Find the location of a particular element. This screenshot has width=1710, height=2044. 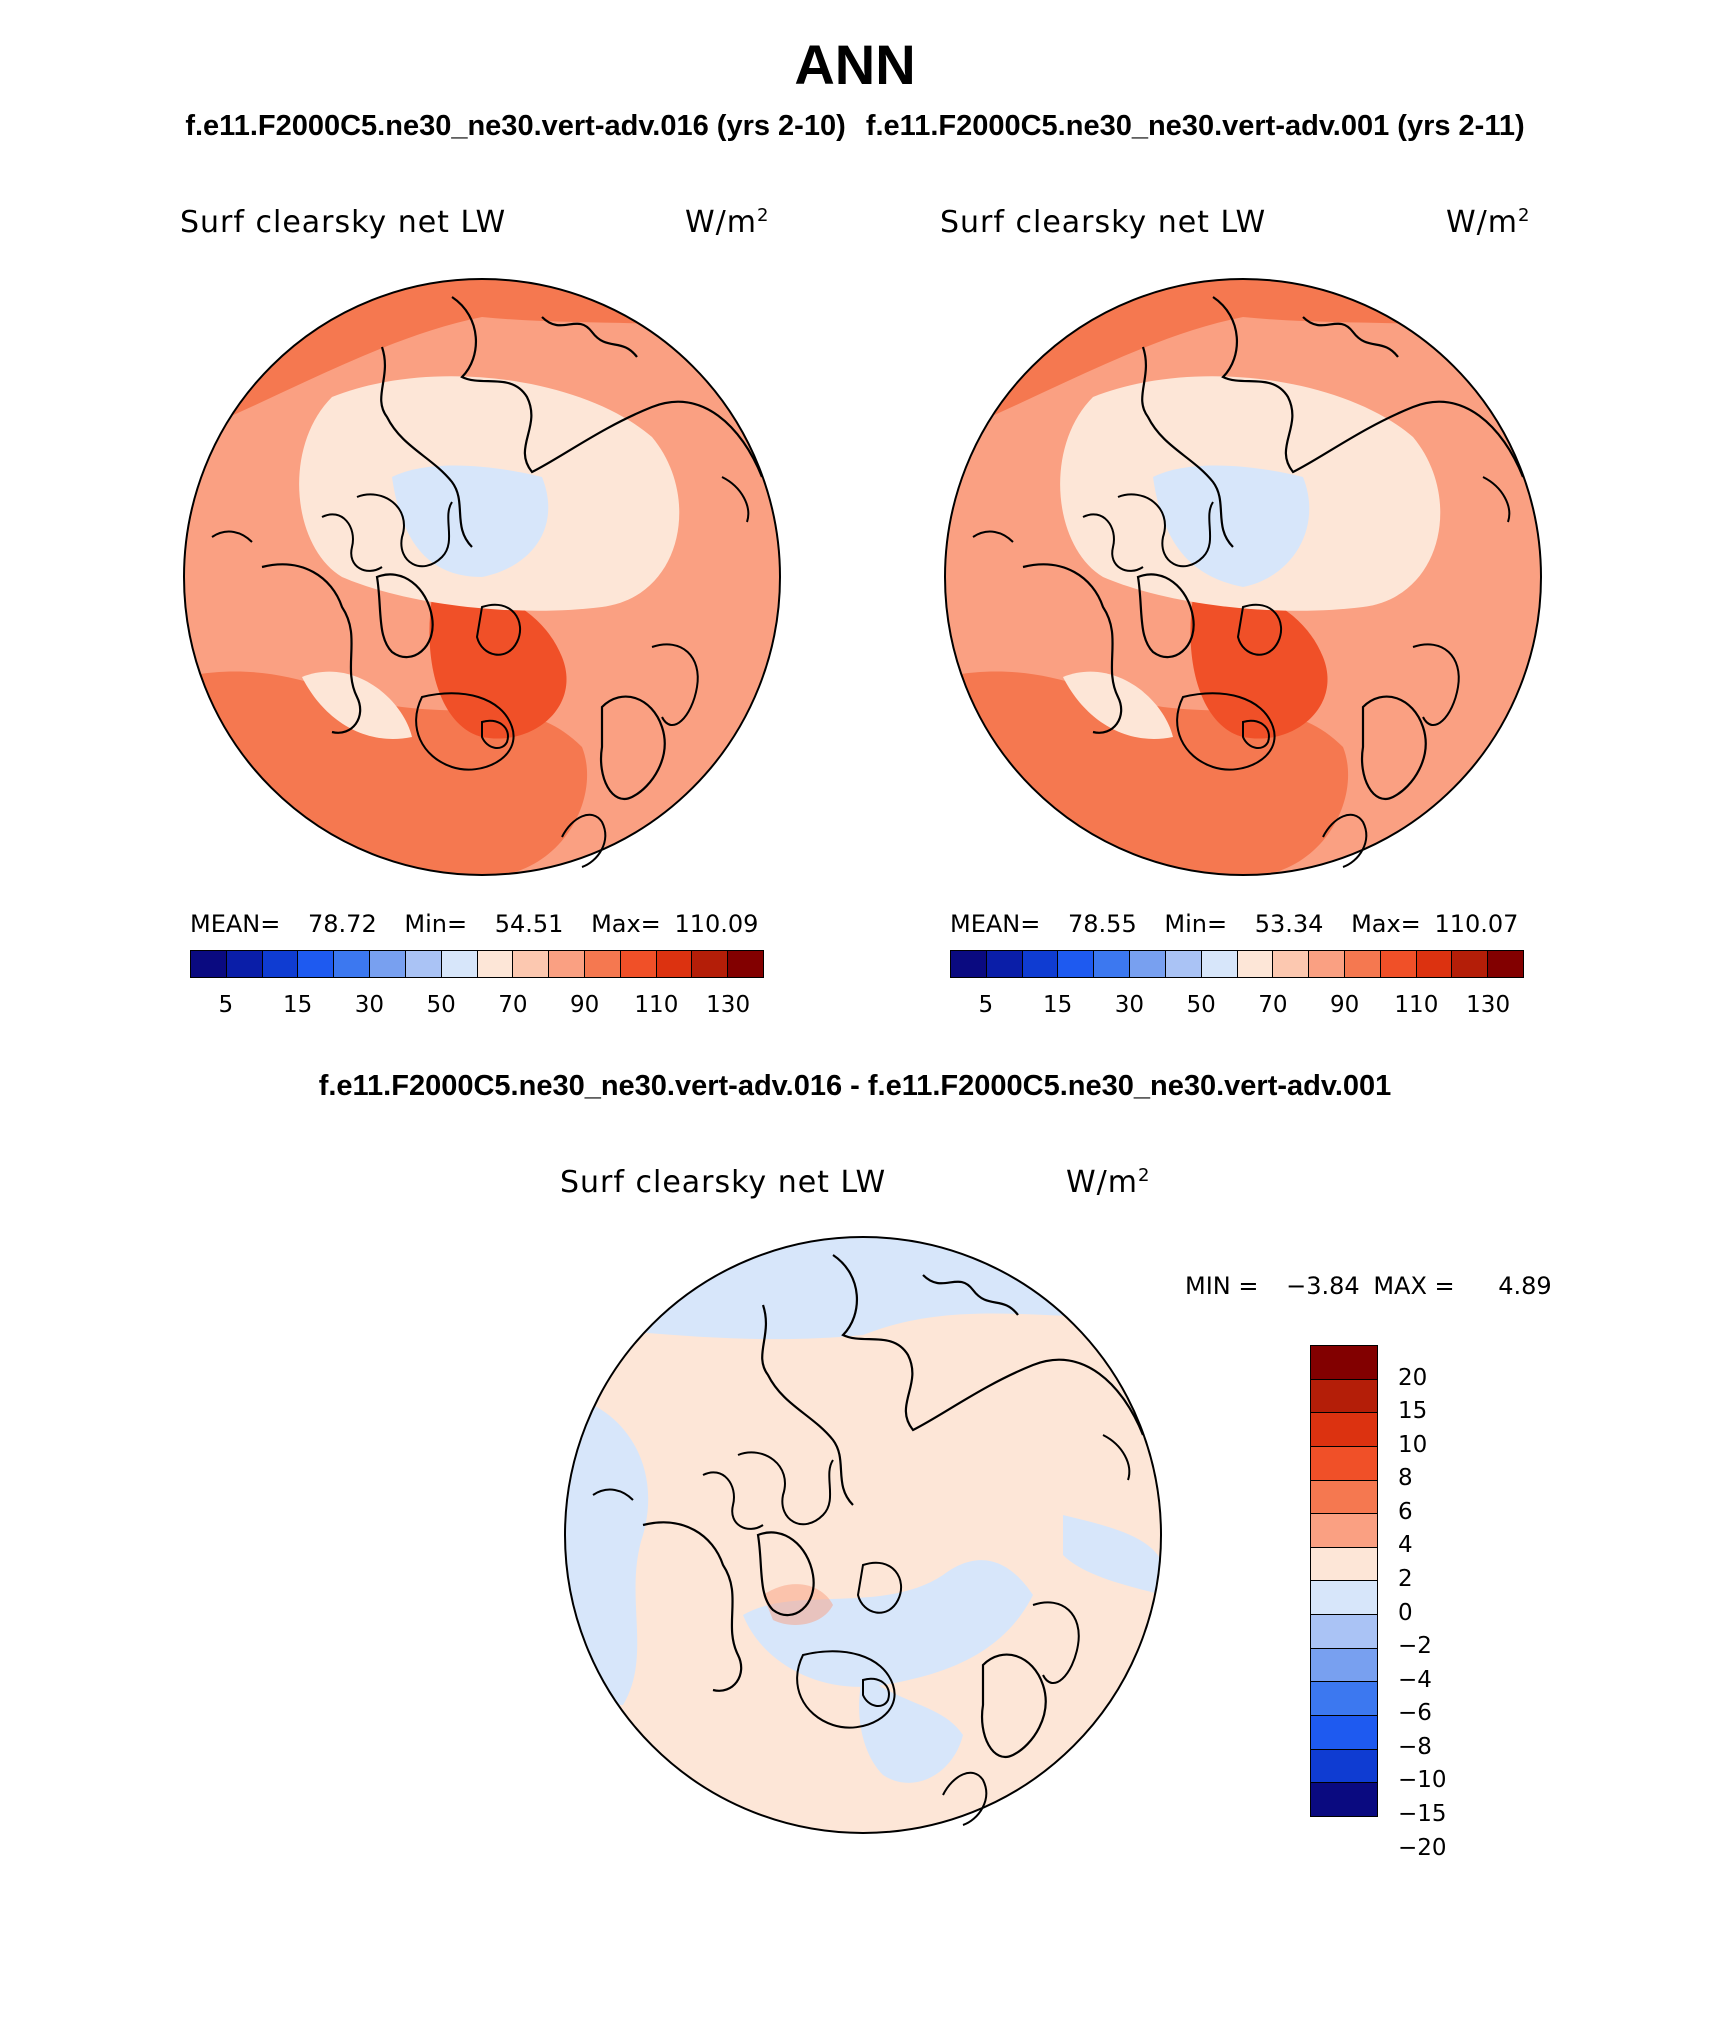

colorbar-tick-label: −2 is located at coordinates (1415, 1646).